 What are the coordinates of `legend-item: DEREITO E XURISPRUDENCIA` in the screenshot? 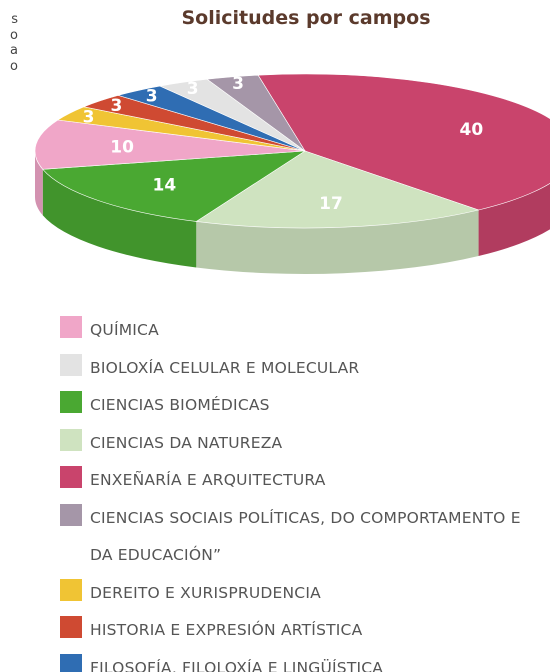 It's located at (295, 594).